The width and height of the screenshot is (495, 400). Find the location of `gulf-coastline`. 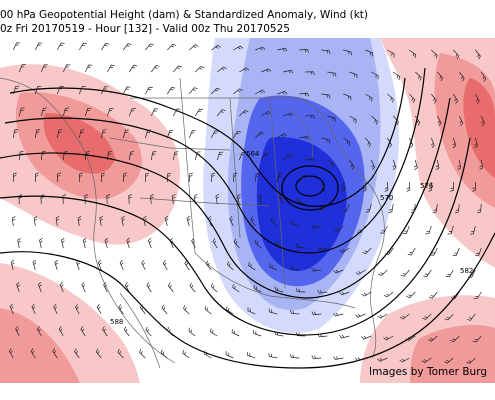

gulf-coastline is located at coordinates (275, 280).